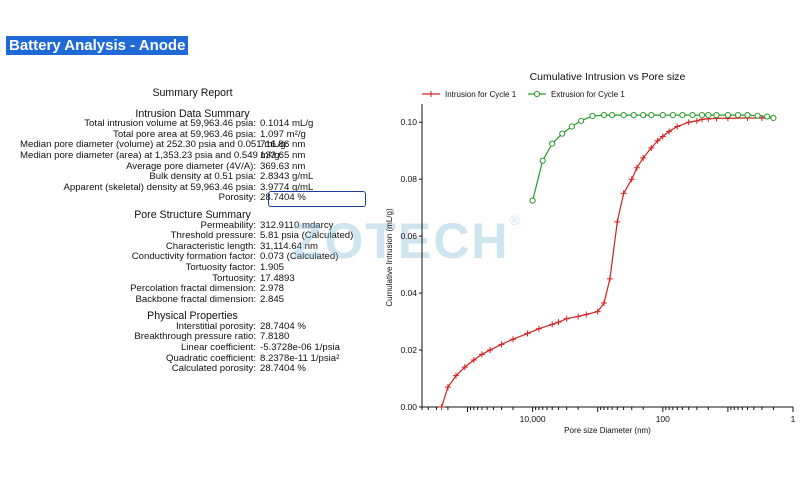 This screenshot has height=480, width=800. I want to click on row-value: -5.3728e-06 1/psia, so click(300, 348).